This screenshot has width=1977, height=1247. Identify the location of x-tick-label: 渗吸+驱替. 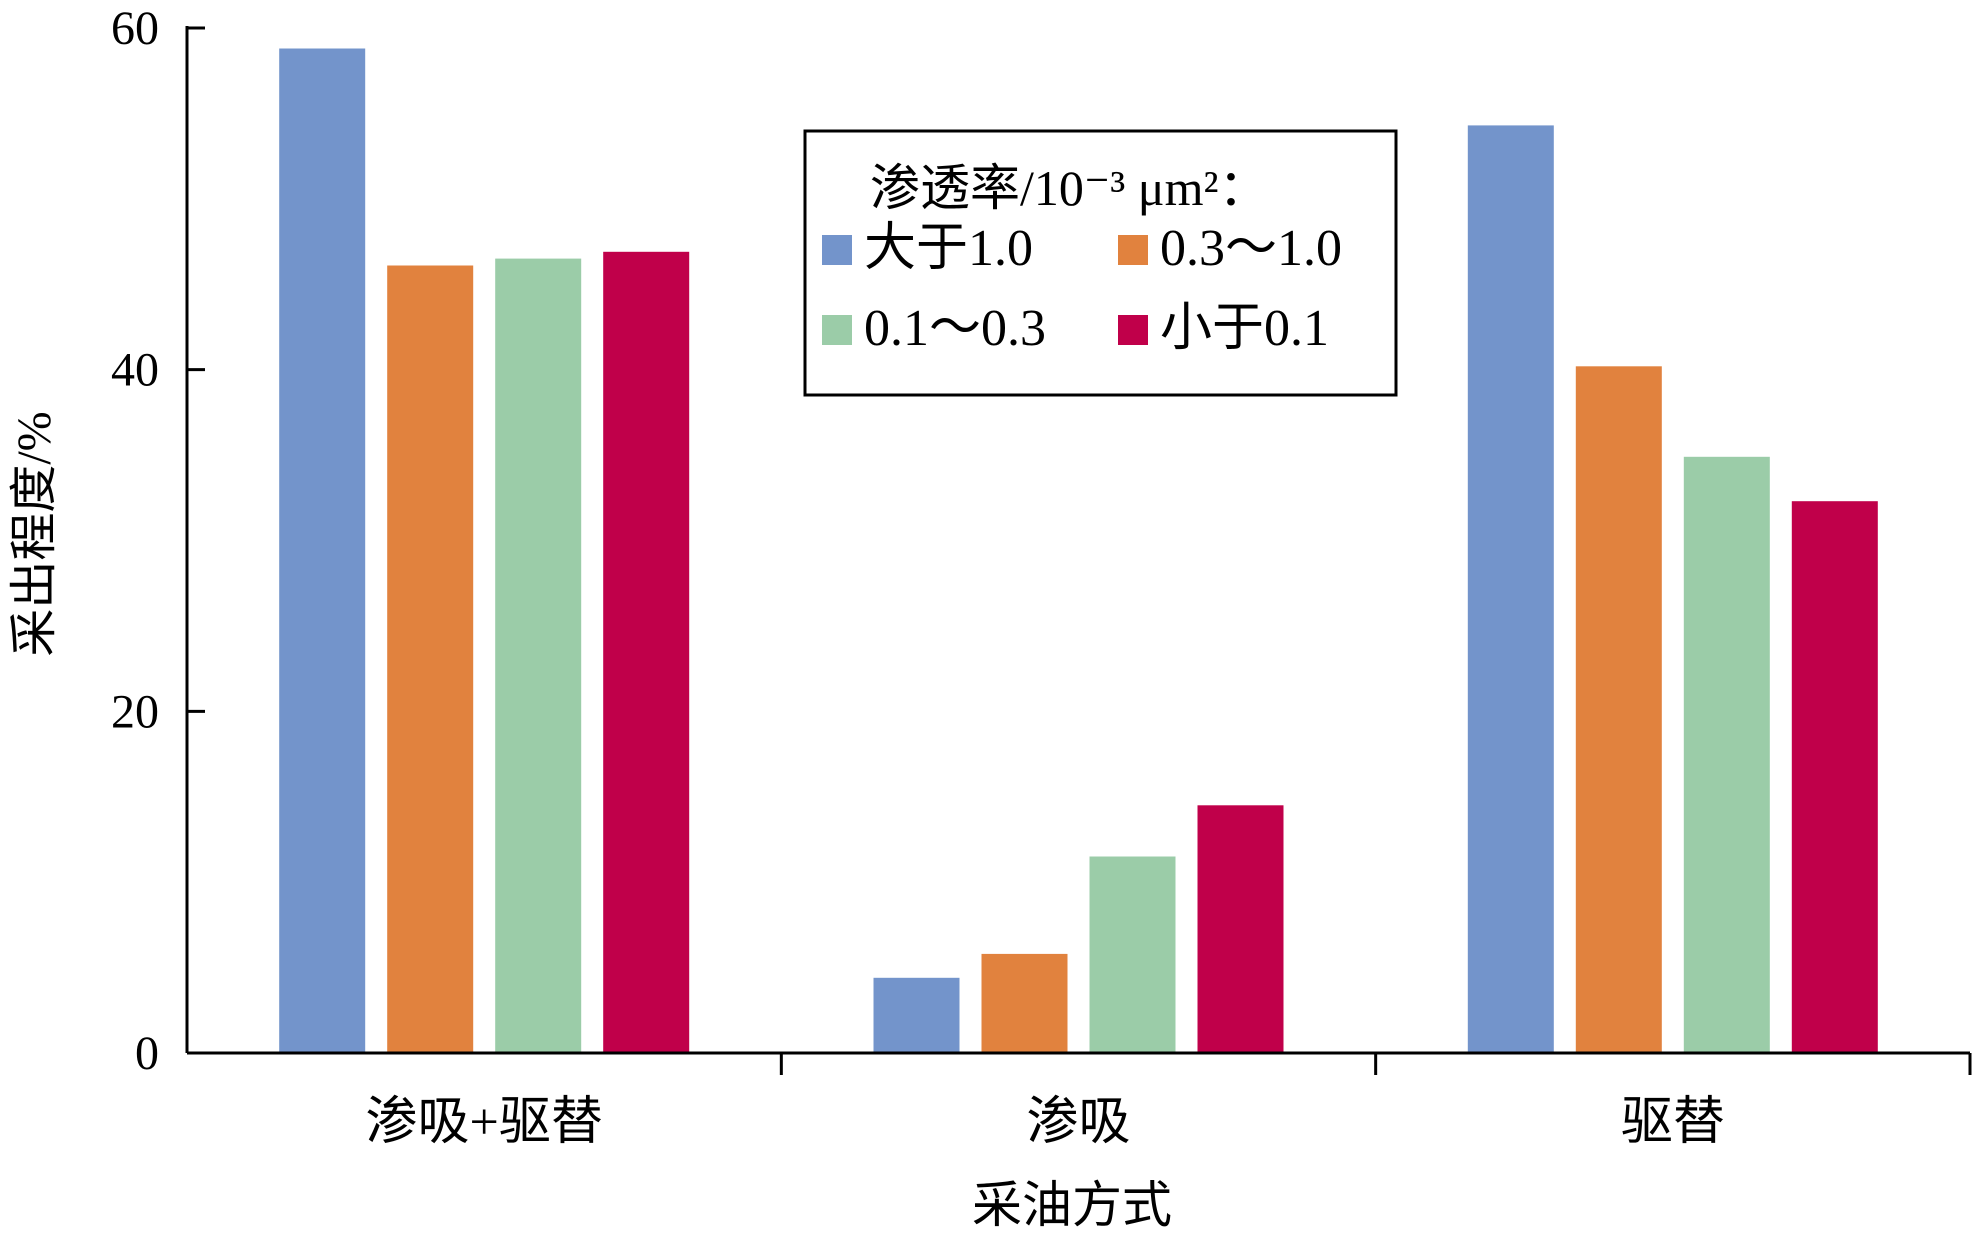
(484, 1122).